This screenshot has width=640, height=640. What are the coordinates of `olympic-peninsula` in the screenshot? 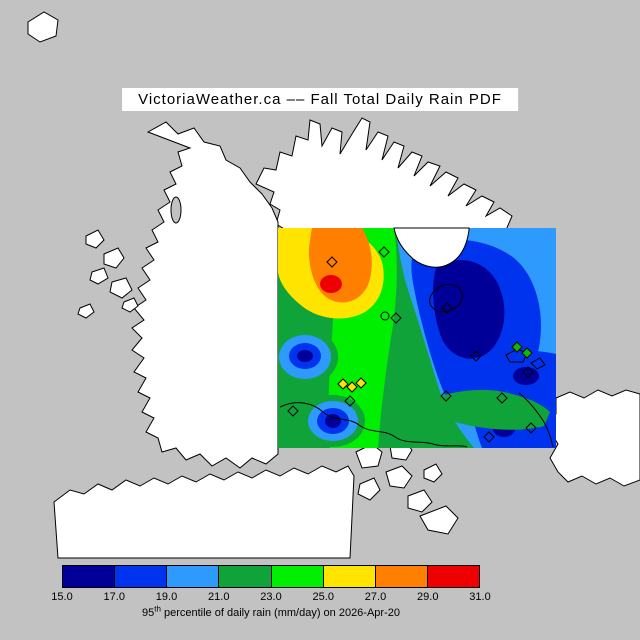 It's located at (204, 512).